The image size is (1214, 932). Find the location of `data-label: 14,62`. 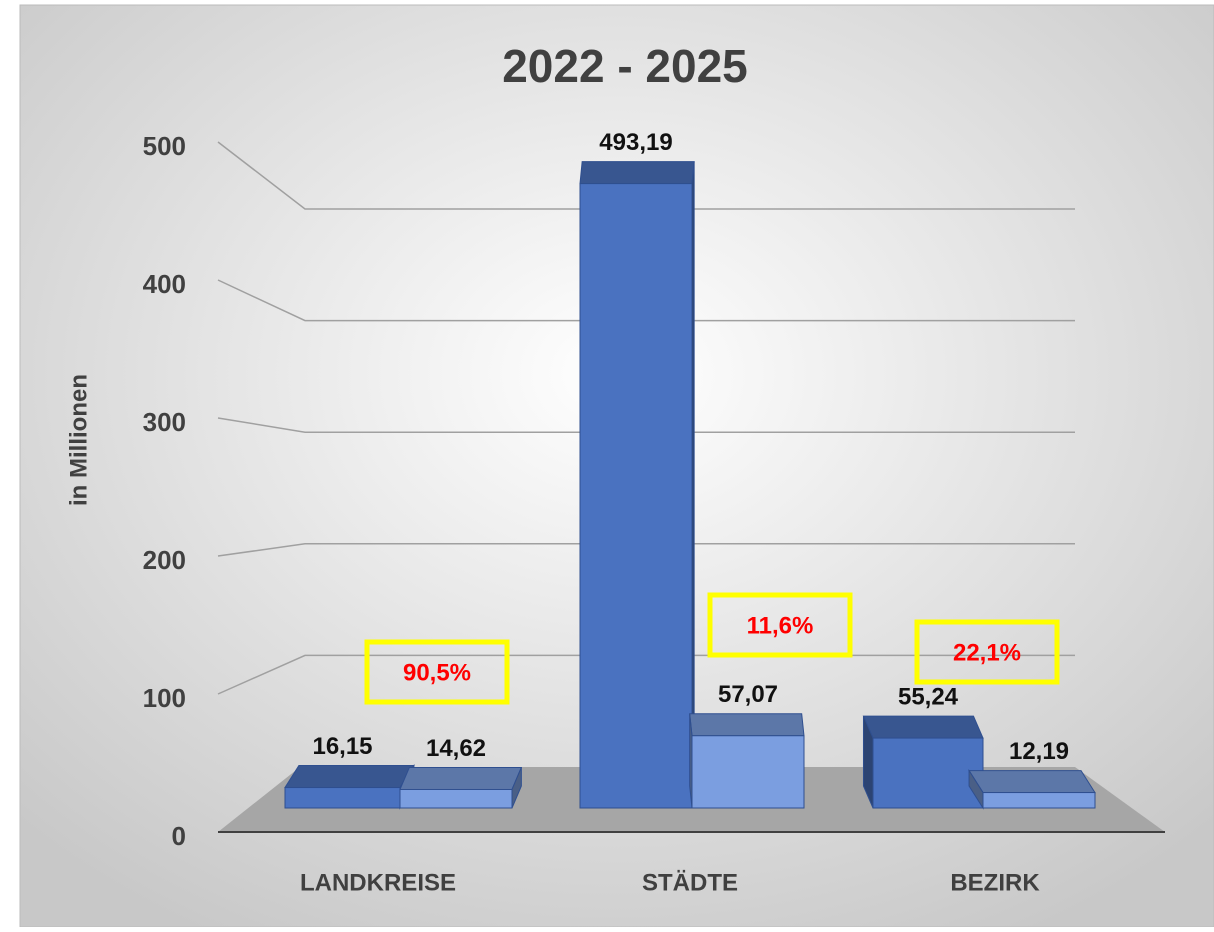

data-label: 14,62 is located at coordinates (456, 748).